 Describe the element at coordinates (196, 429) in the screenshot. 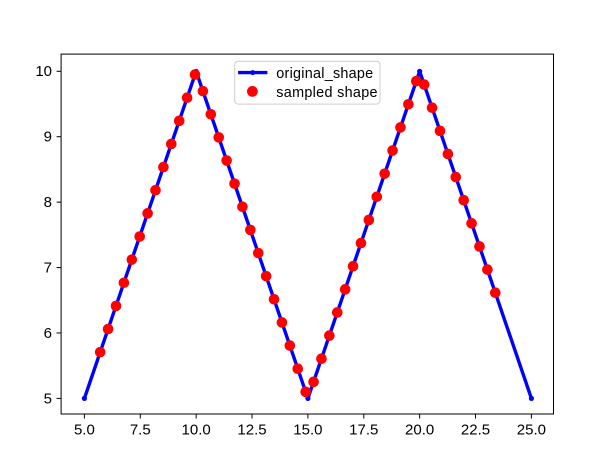

I see `svg-text: 10.0` at that location.